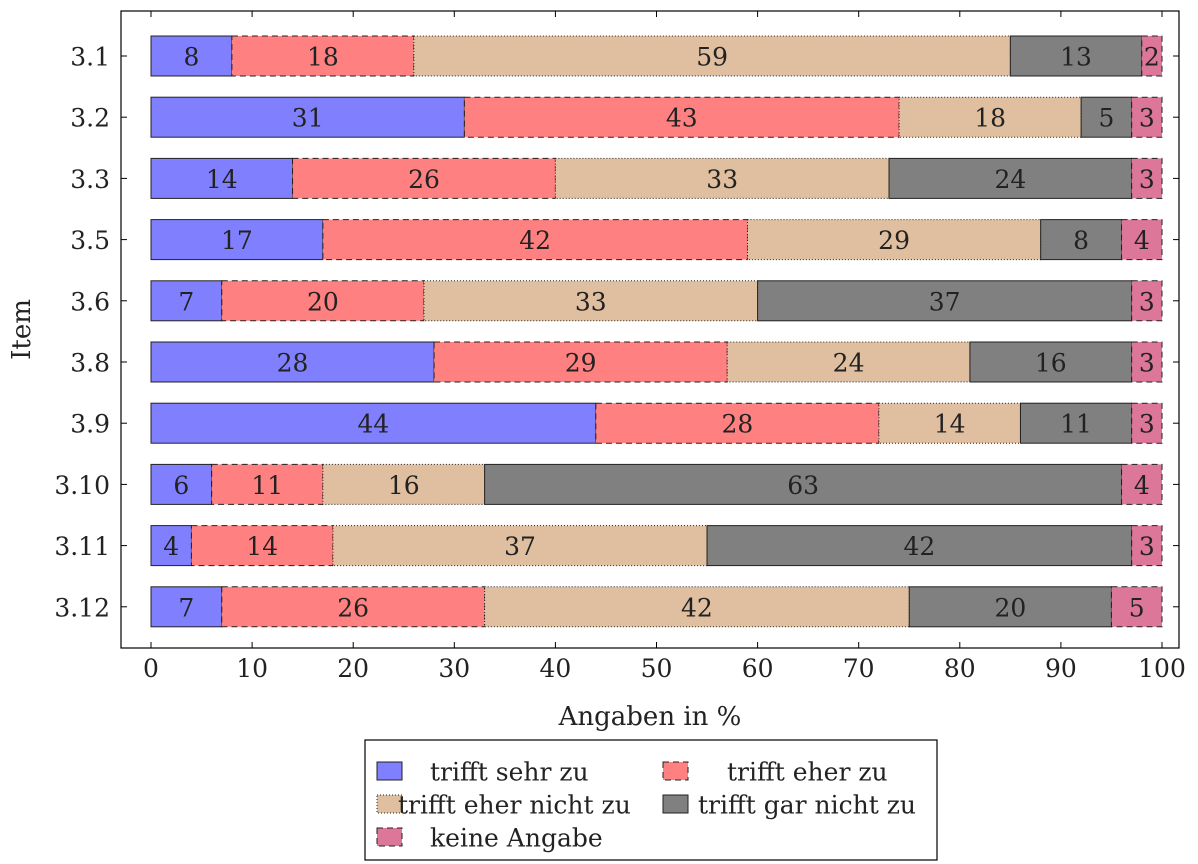  What do you see at coordinates (807, 772) in the screenshot?
I see `legend-label: trifft eher zu` at bounding box center [807, 772].